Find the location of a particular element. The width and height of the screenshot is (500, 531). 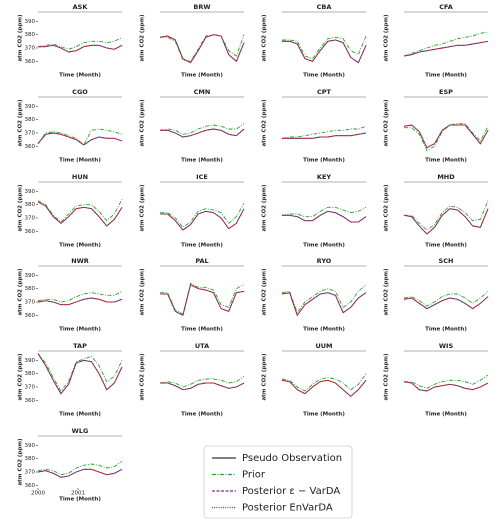

panel-title: KEY is located at coordinates (324, 177).